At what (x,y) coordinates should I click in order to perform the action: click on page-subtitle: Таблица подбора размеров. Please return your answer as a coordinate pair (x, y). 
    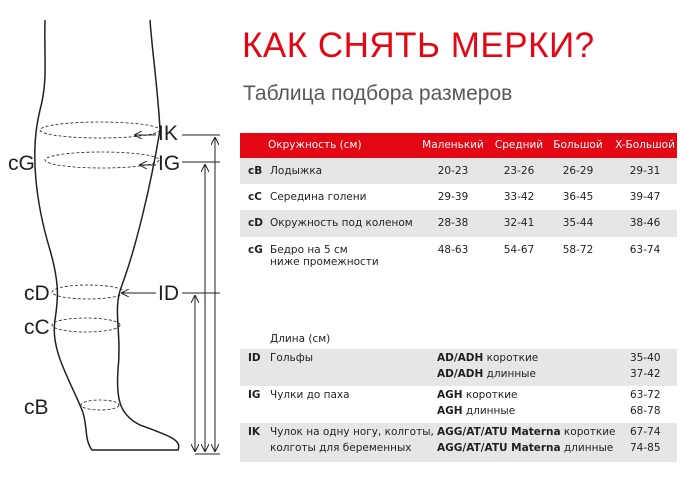
    Looking at the image, I should click on (378, 93).